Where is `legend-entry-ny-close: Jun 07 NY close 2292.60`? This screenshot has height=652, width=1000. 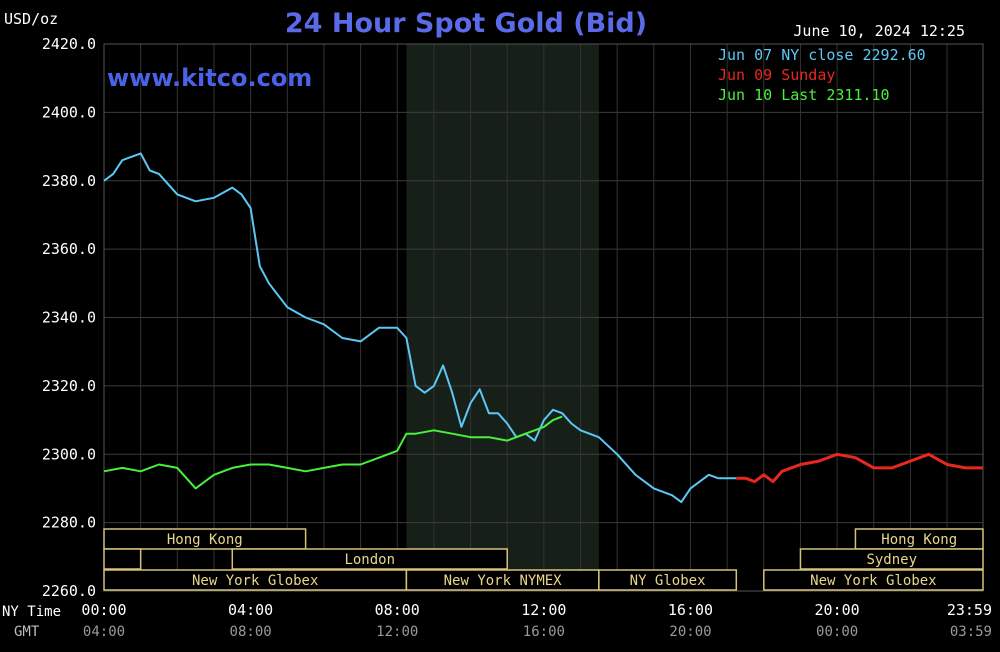
legend-entry-ny-close: Jun 07 NY close 2292.60 is located at coordinates (822, 55).